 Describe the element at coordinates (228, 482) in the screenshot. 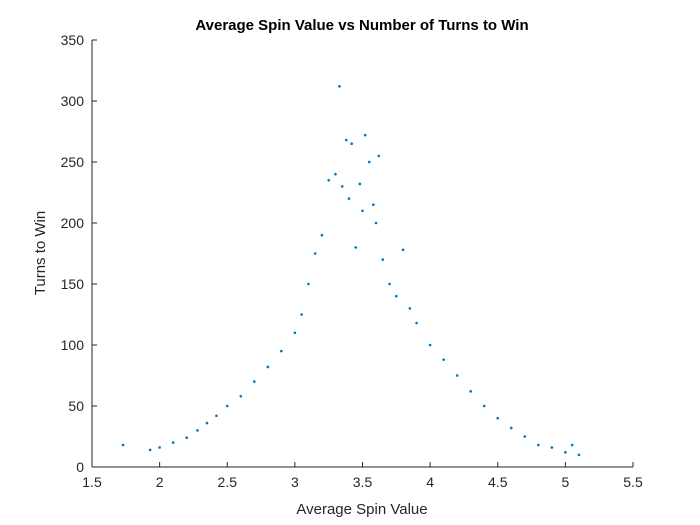

I see `x-tick-label: 2.5` at that location.